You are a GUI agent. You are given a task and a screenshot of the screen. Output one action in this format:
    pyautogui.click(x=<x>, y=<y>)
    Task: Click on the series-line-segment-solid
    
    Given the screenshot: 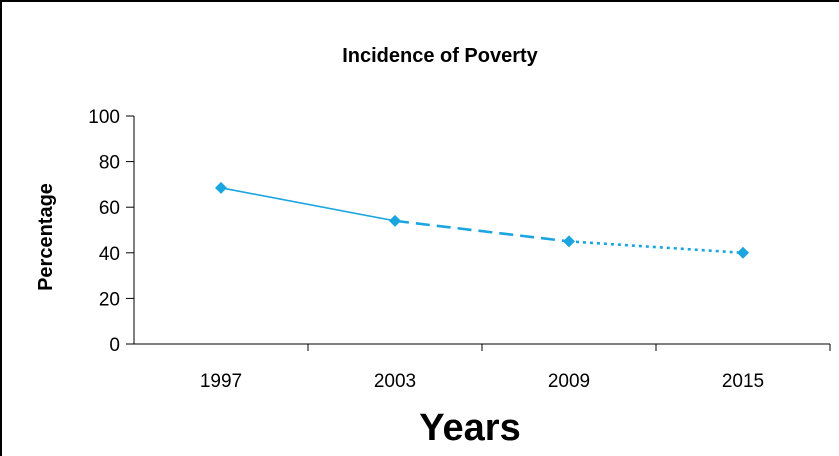 What is the action you would take?
    pyautogui.click(x=308, y=204)
    